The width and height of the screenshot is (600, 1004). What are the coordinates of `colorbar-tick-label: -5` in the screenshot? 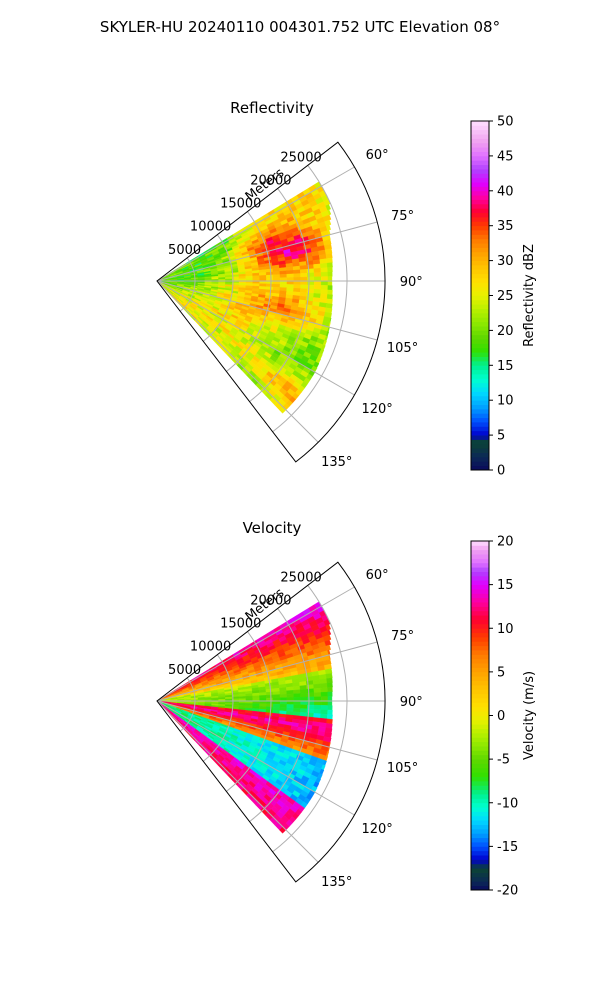 It's located at (503, 760).